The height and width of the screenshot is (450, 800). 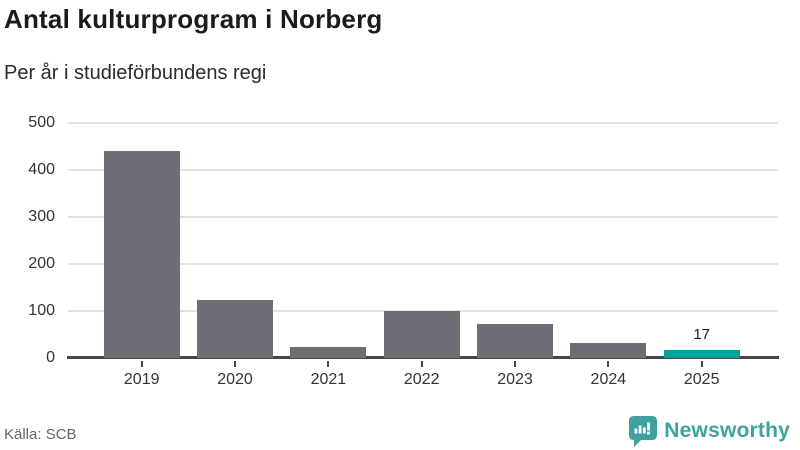 I want to click on y-tick-label-300: 300, so click(x=41, y=216).